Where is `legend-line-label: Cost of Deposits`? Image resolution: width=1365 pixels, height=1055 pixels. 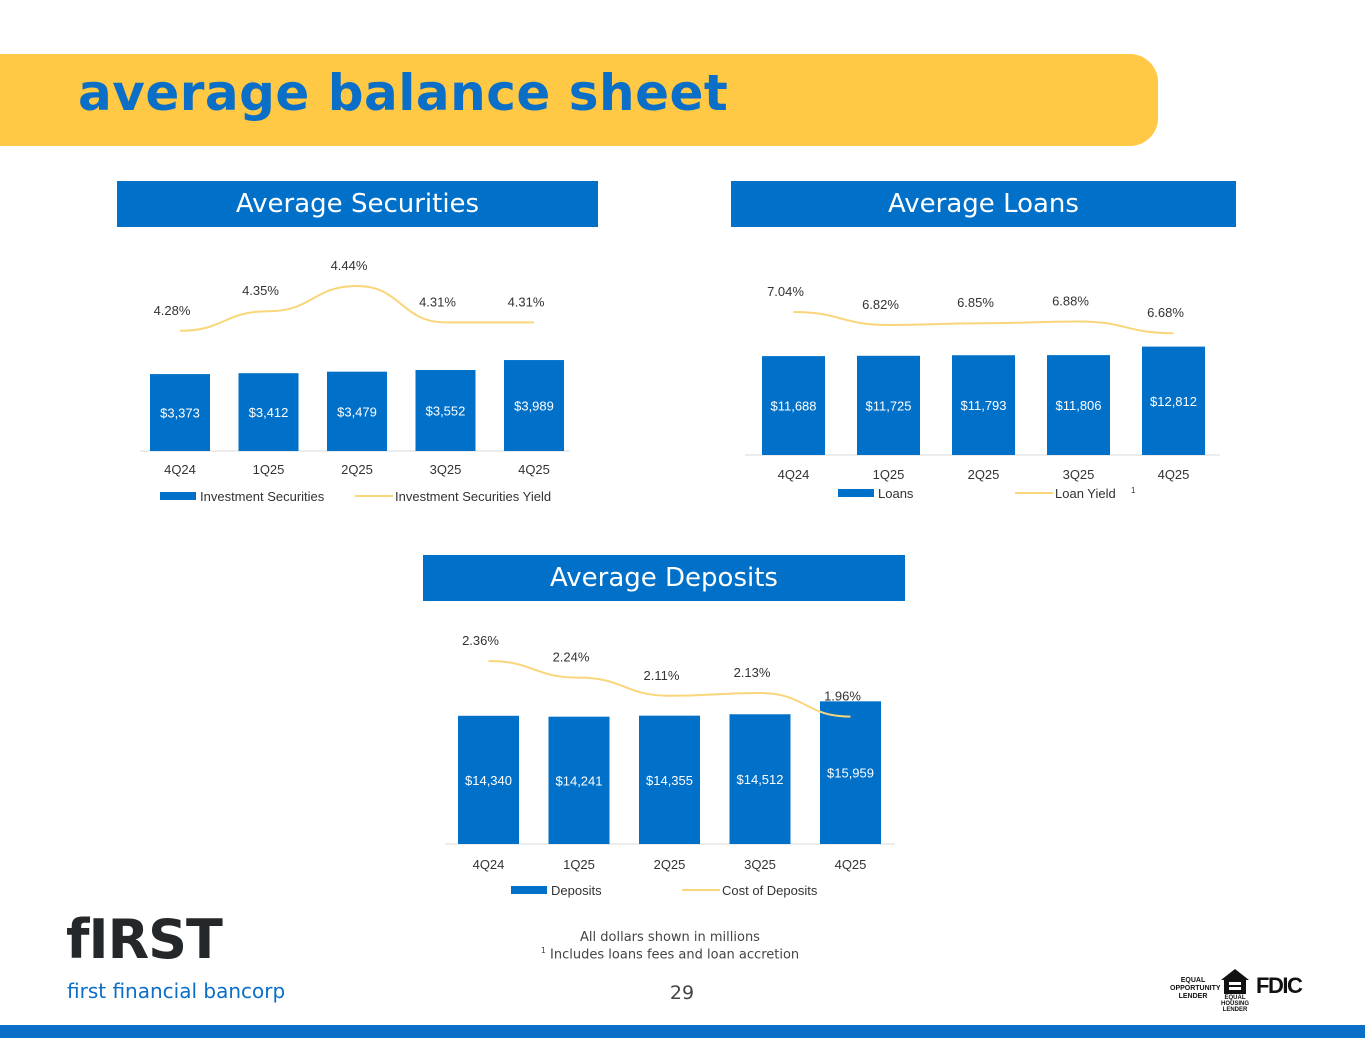
legend-line-label: Cost of Deposits is located at coordinates (770, 890).